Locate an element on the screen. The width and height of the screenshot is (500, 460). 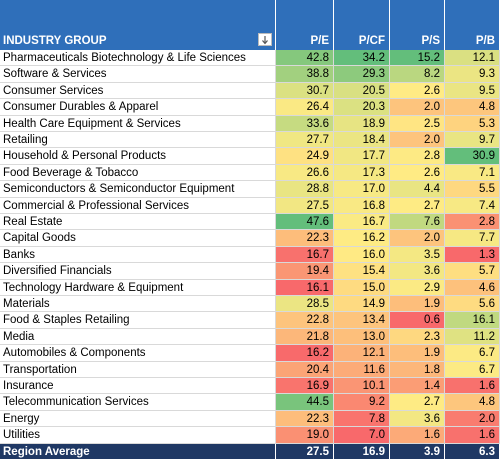
cell-text: 0.6 is located at coordinates (432, 320).